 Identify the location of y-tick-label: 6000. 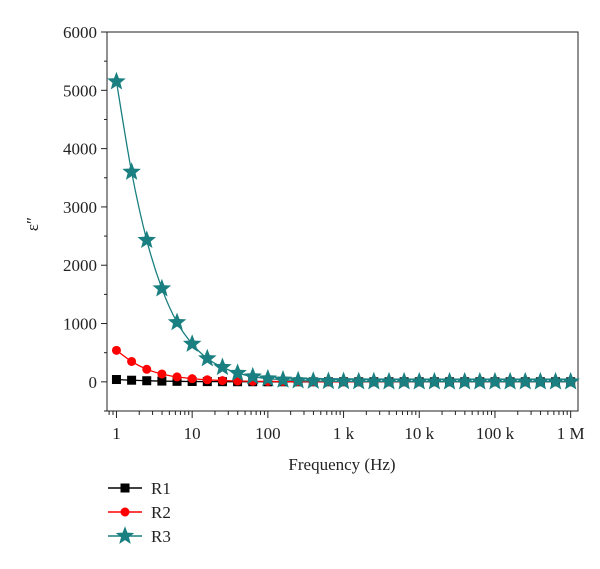
(80, 32).